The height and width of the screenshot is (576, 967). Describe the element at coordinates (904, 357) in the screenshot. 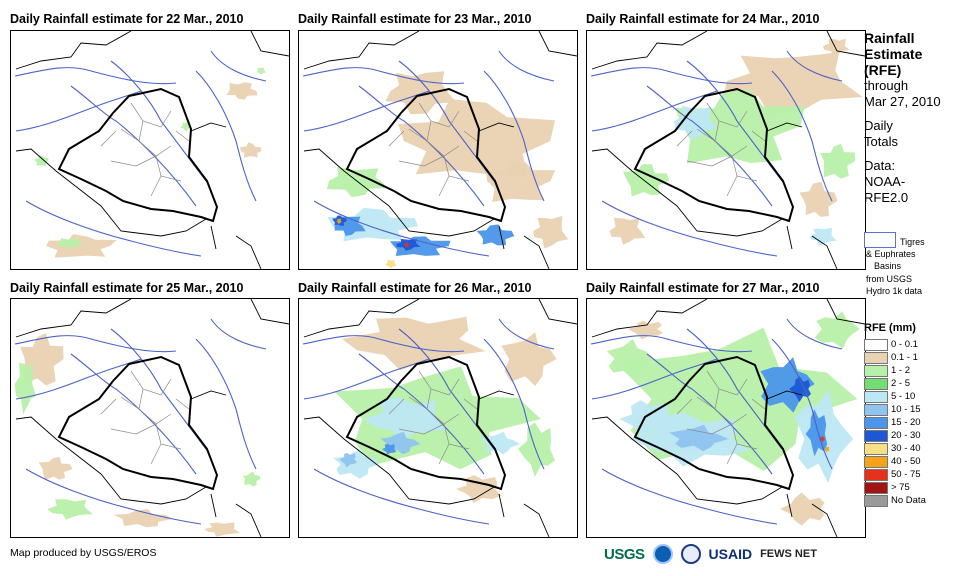

I see `rfe-class-label: 0.1 - 1` at that location.